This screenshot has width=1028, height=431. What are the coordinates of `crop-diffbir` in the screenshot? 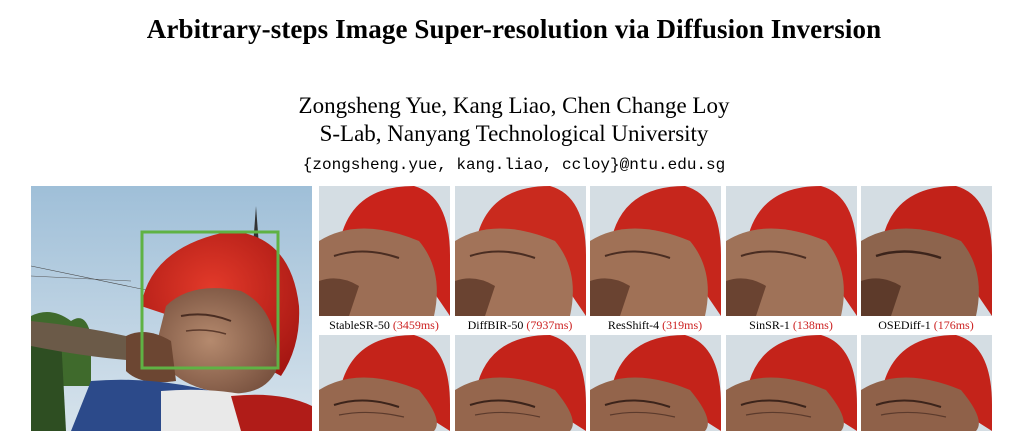 It's located at (520, 251).